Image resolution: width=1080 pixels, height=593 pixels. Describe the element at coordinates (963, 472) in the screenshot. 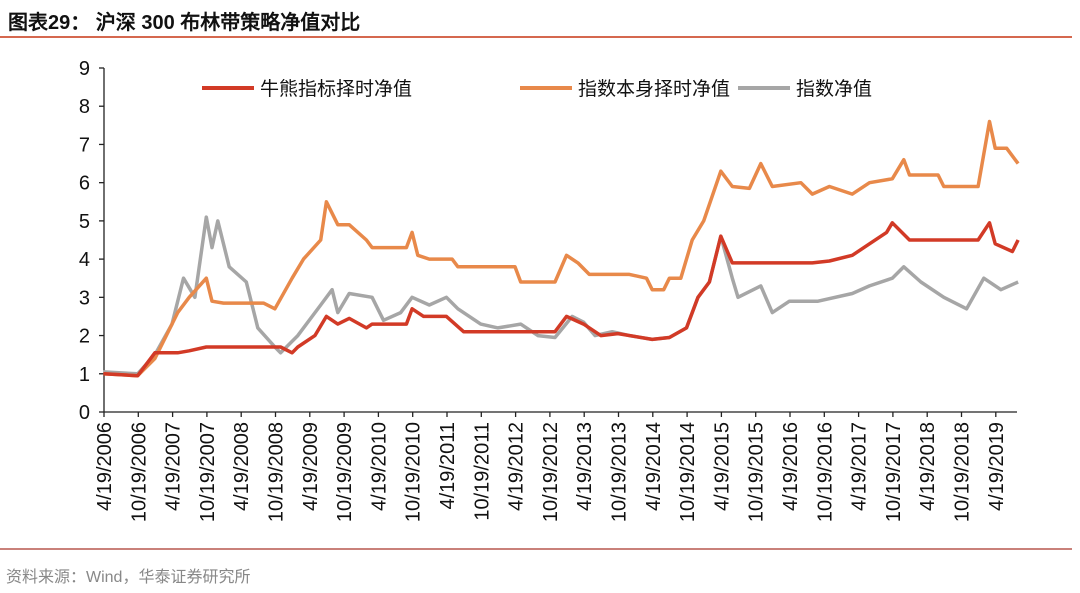

I see `x-tick-label: 10/19/2018` at that location.